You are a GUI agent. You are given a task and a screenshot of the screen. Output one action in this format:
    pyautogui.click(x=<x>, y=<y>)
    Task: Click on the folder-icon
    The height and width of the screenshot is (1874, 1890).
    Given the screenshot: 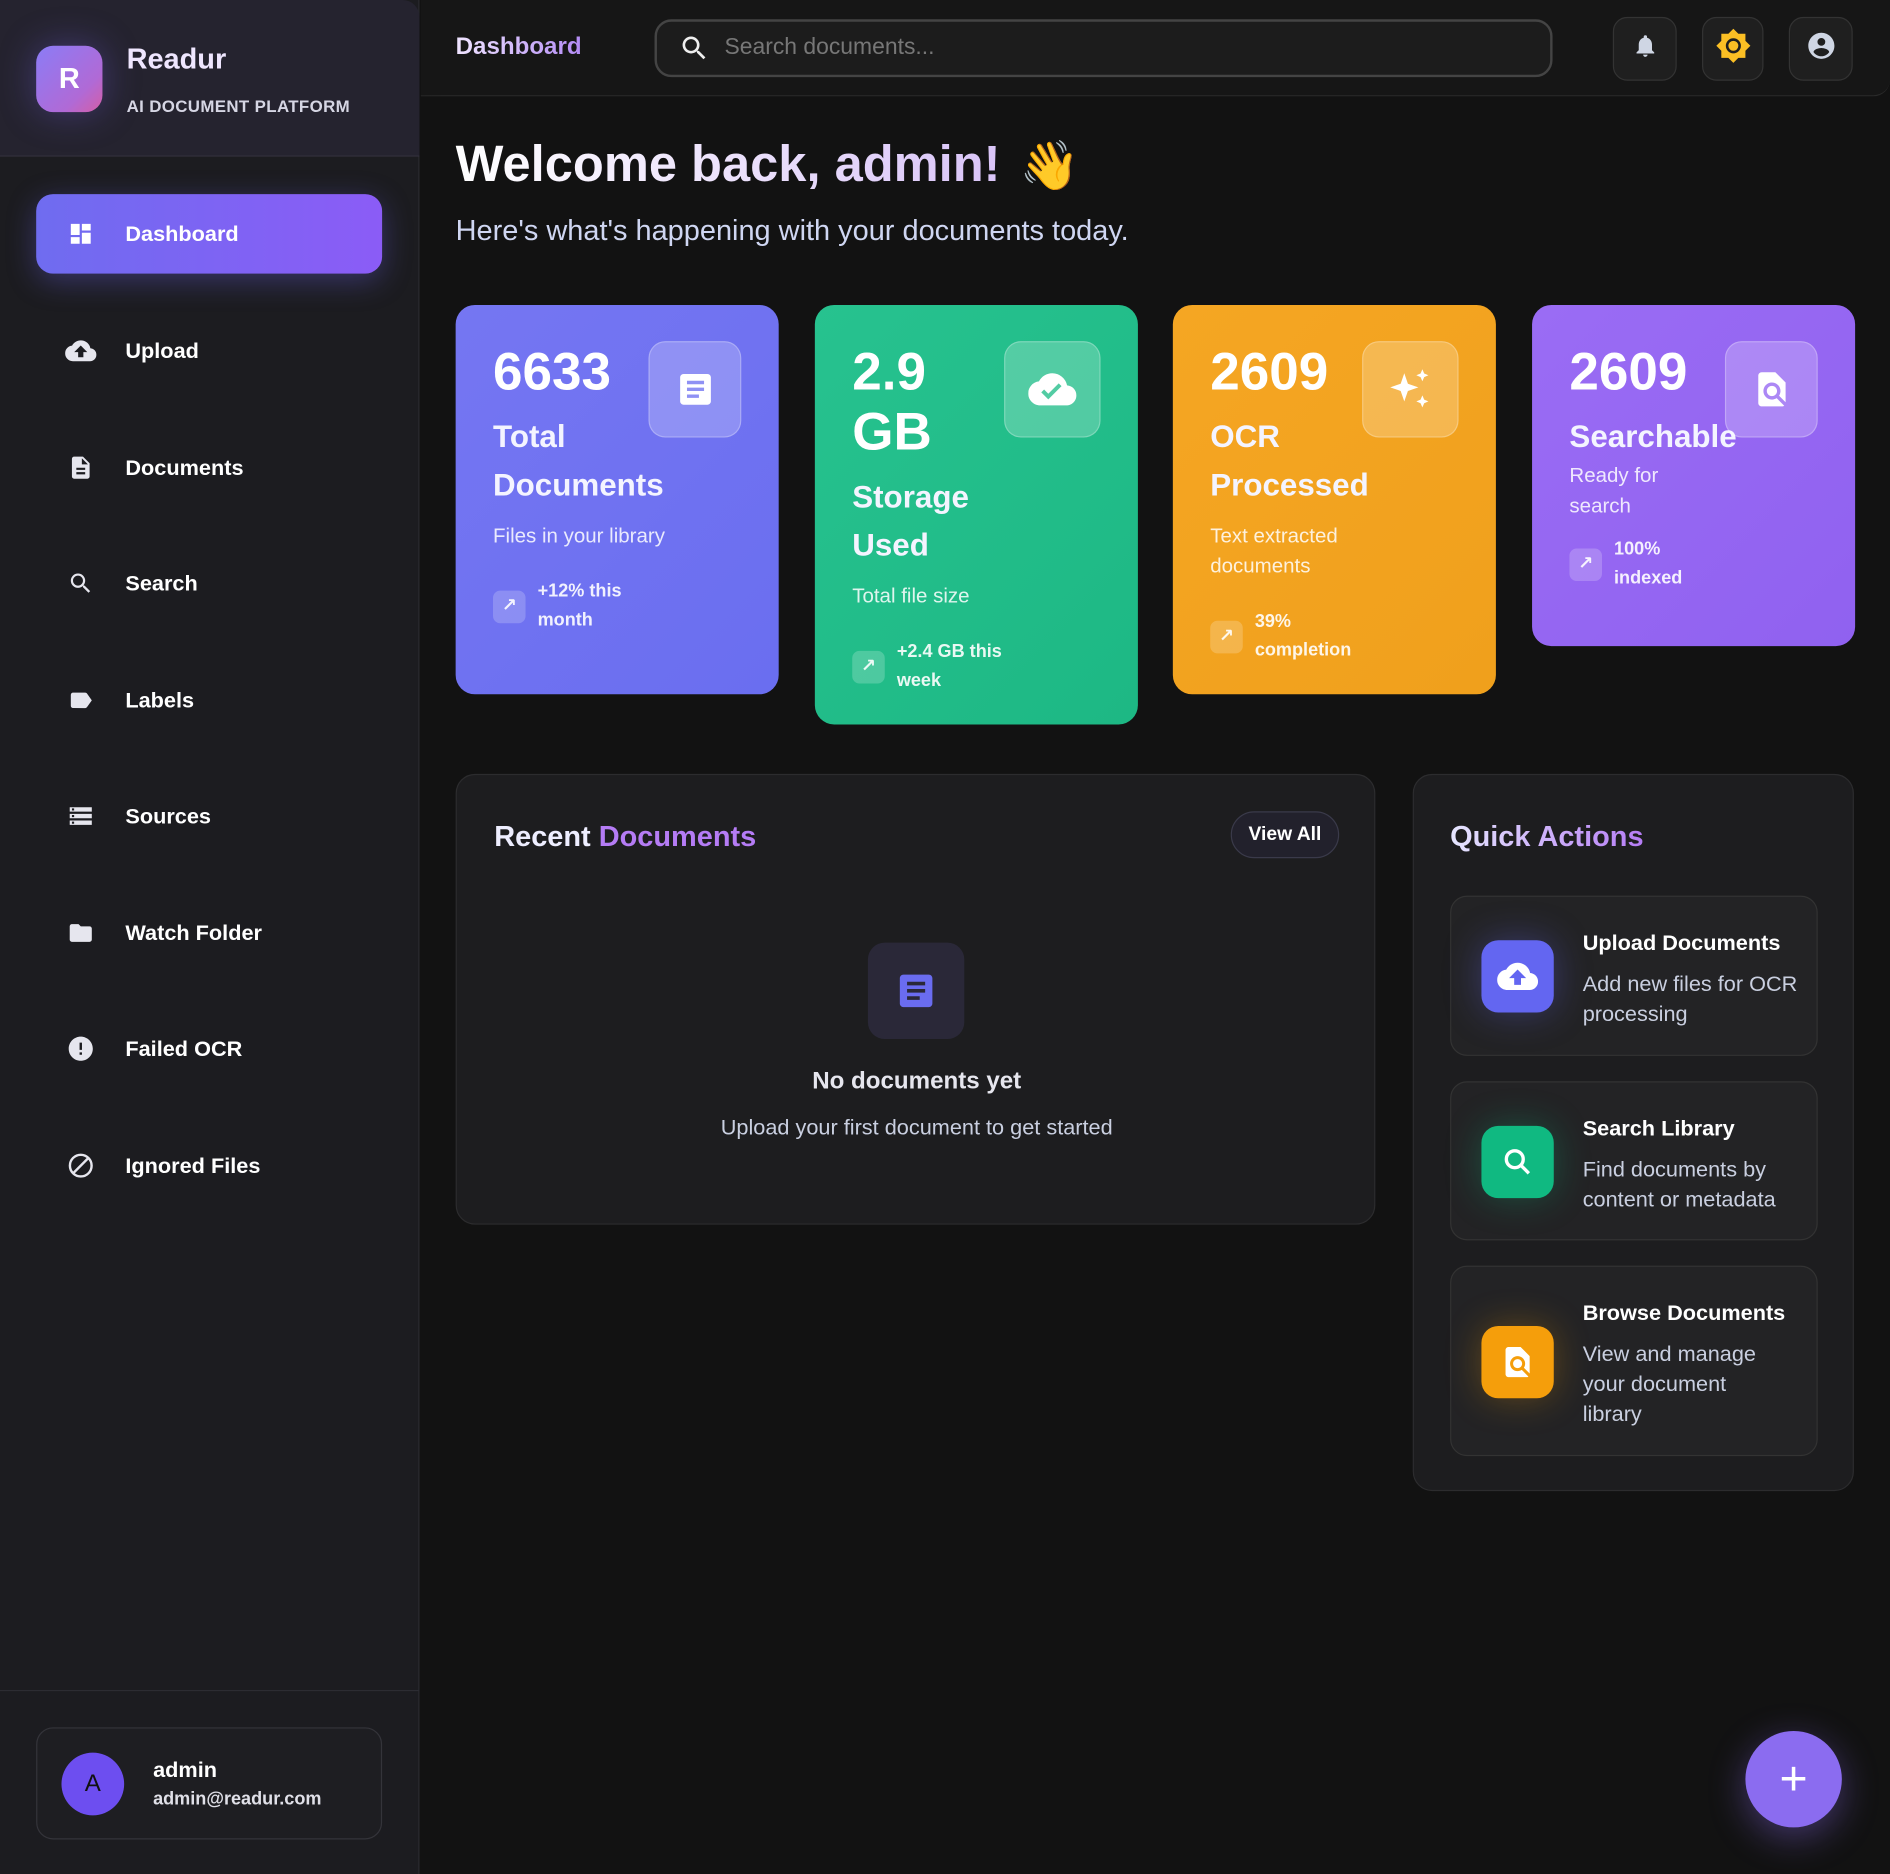 What is the action you would take?
    pyautogui.click(x=80, y=933)
    